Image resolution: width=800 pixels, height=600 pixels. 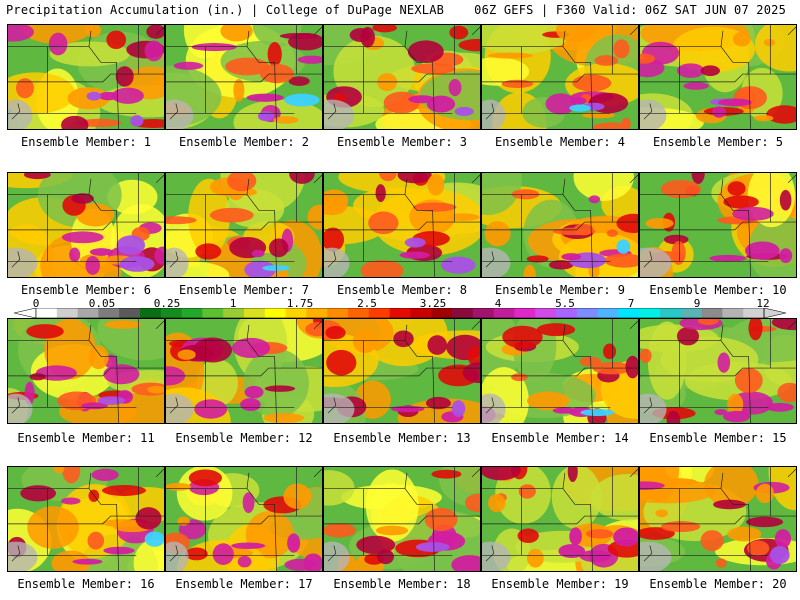 I want to click on colorbar-tick-label: 7, so click(x=631, y=303).